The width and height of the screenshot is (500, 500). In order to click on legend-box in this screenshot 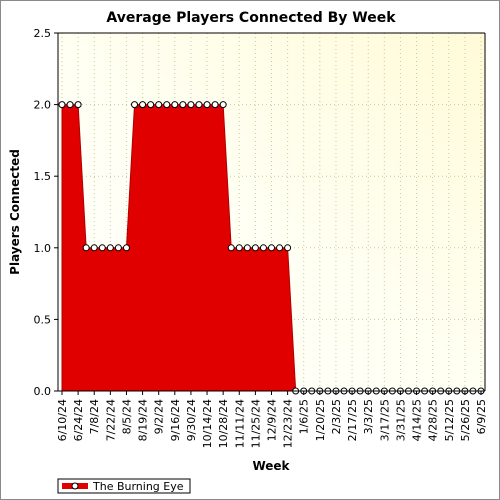, I will do `click(124, 486)`.